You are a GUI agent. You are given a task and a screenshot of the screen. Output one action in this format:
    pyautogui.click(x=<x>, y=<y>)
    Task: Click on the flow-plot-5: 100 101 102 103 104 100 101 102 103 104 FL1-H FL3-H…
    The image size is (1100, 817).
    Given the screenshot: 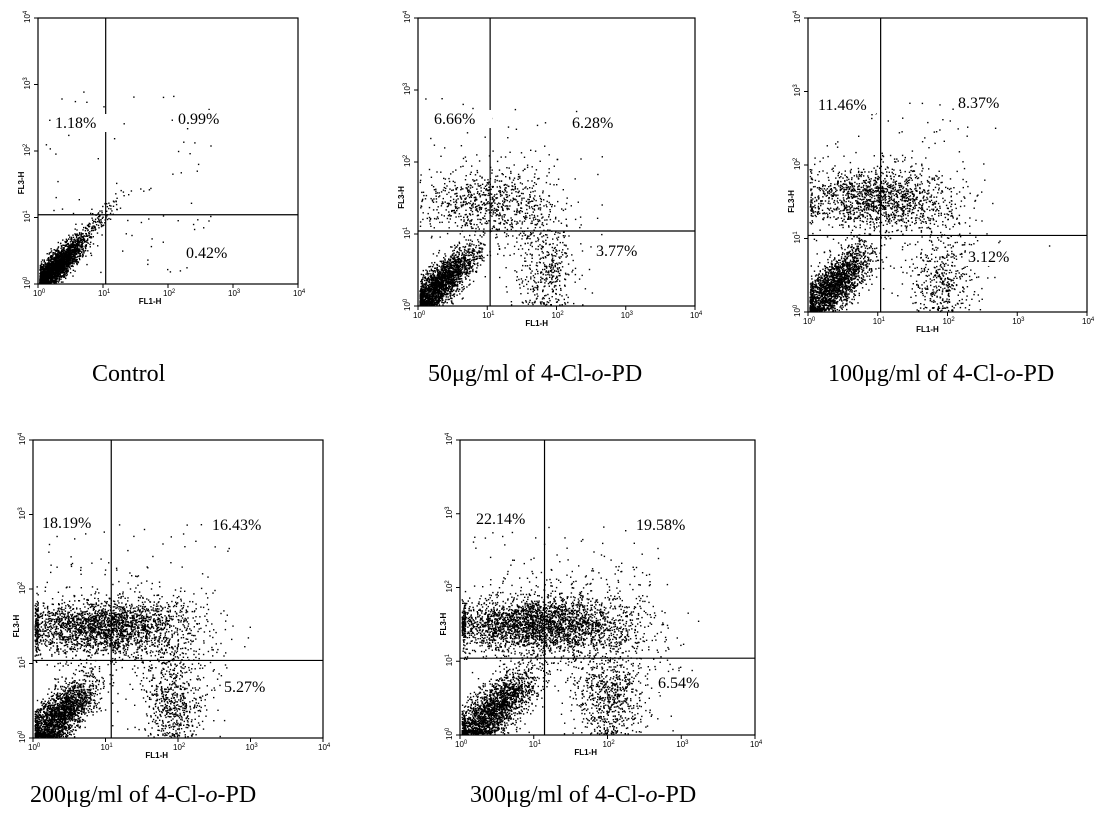 What is the action you would take?
    pyautogui.click(x=601, y=594)
    